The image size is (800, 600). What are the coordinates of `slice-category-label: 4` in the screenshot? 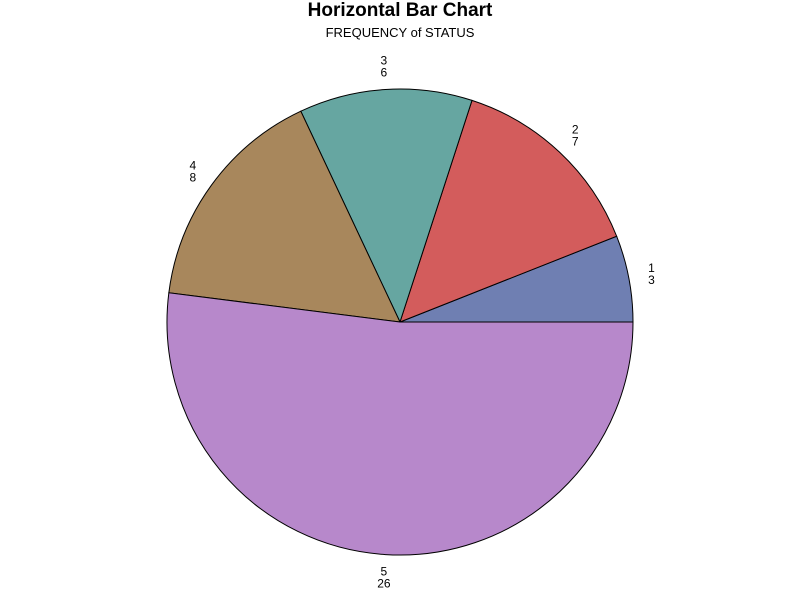 It's located at (193, 166).